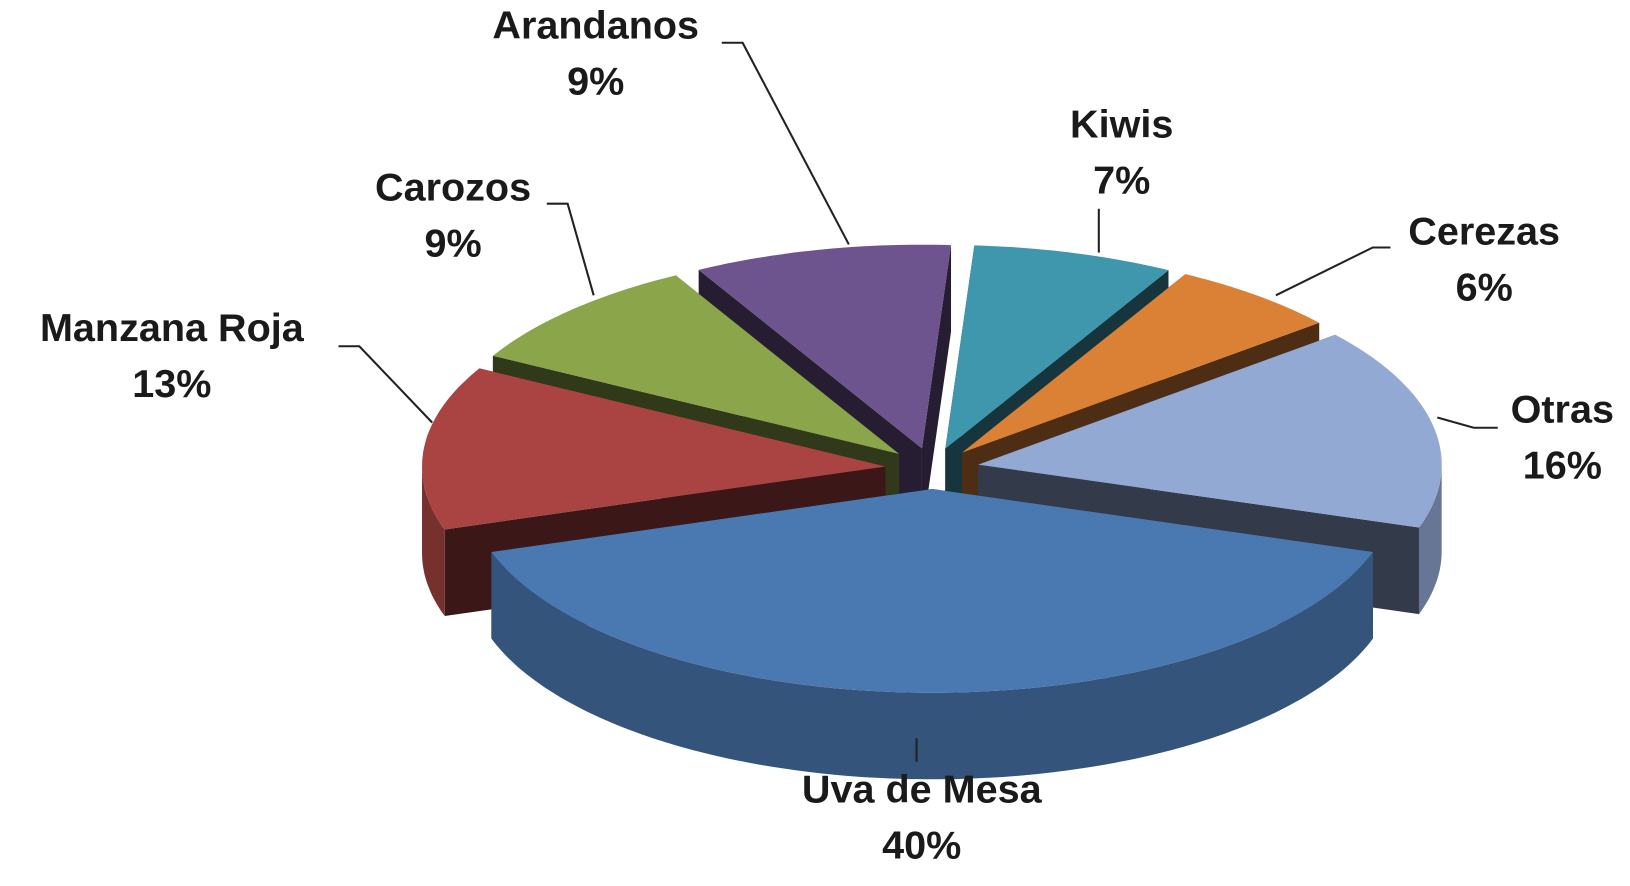 This screenshot has height=886, width=1630. What do you see at coordinates (1562, 466) in the screenshot?
I see `value-label: 16%` at bounding box center [1562, 466].